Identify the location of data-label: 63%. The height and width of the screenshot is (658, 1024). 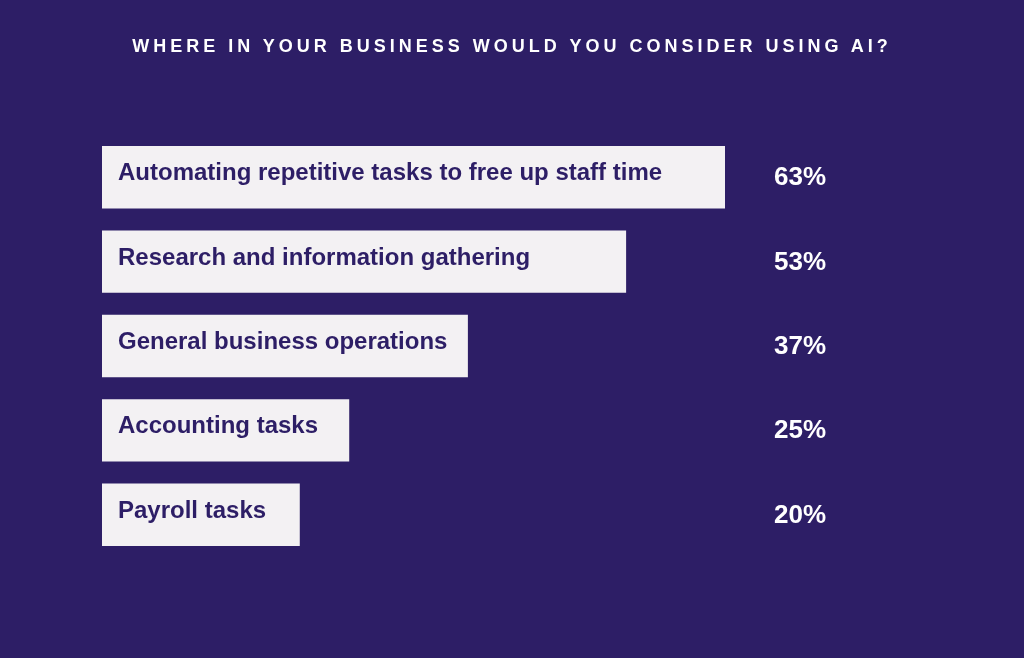
(800, 176).